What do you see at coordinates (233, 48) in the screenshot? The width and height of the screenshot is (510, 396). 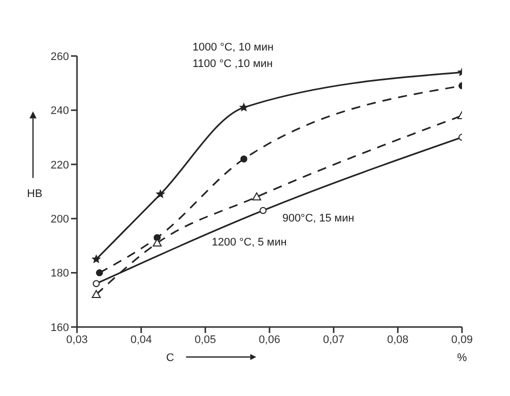 I see `text: 1000 °C, 10 мин` at bounding box center [233, 48].